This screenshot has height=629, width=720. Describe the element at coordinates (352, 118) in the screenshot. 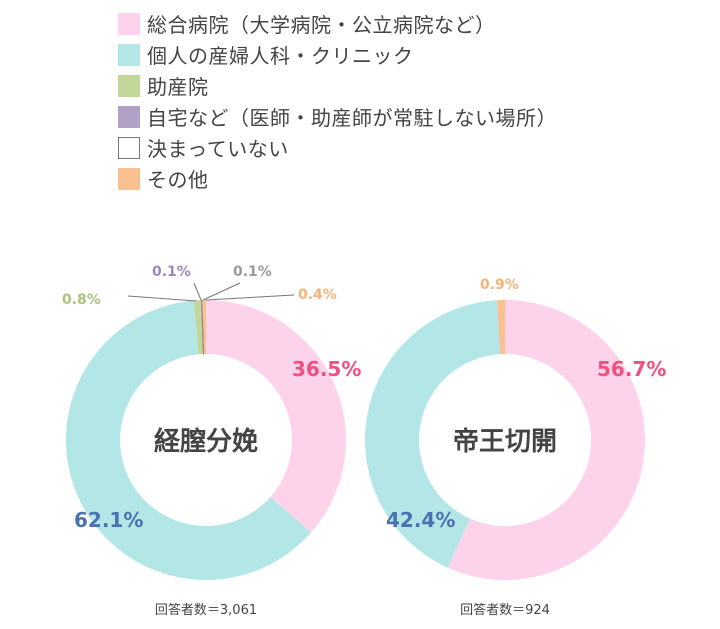

I see `legend-label-home: 自宅など（医師・助産師が常駐しない場所）` at that location.